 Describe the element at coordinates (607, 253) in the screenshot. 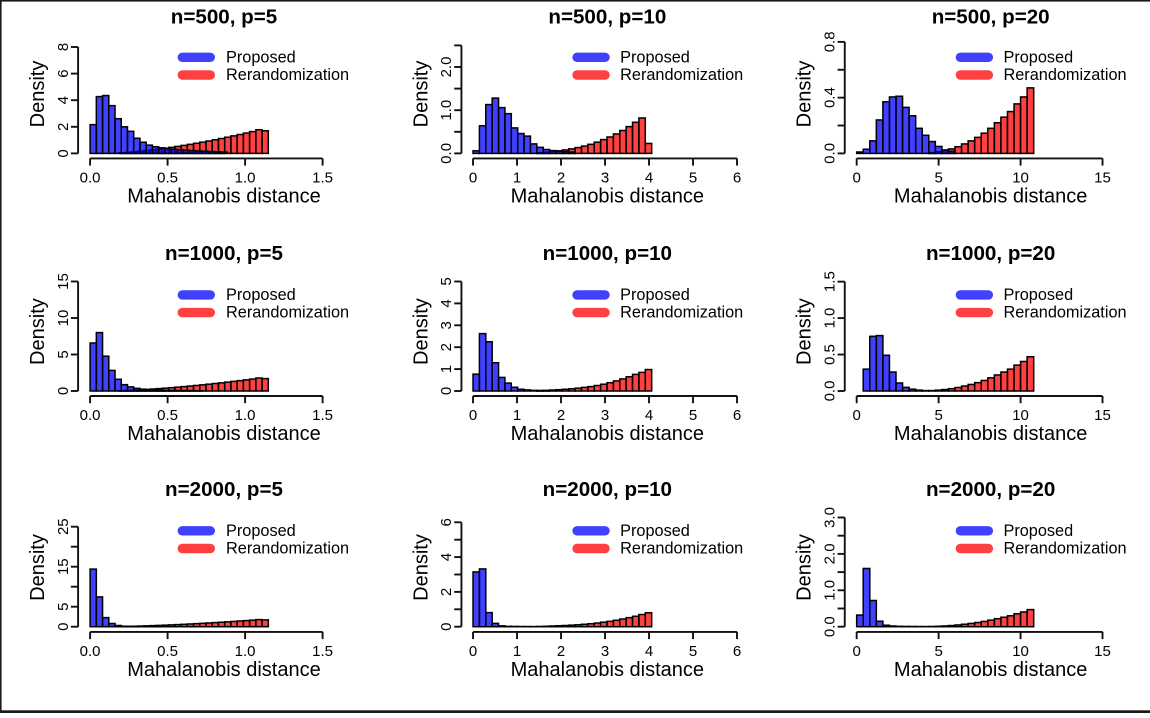

I see `svg-text: n=1000, p=10` at that location.